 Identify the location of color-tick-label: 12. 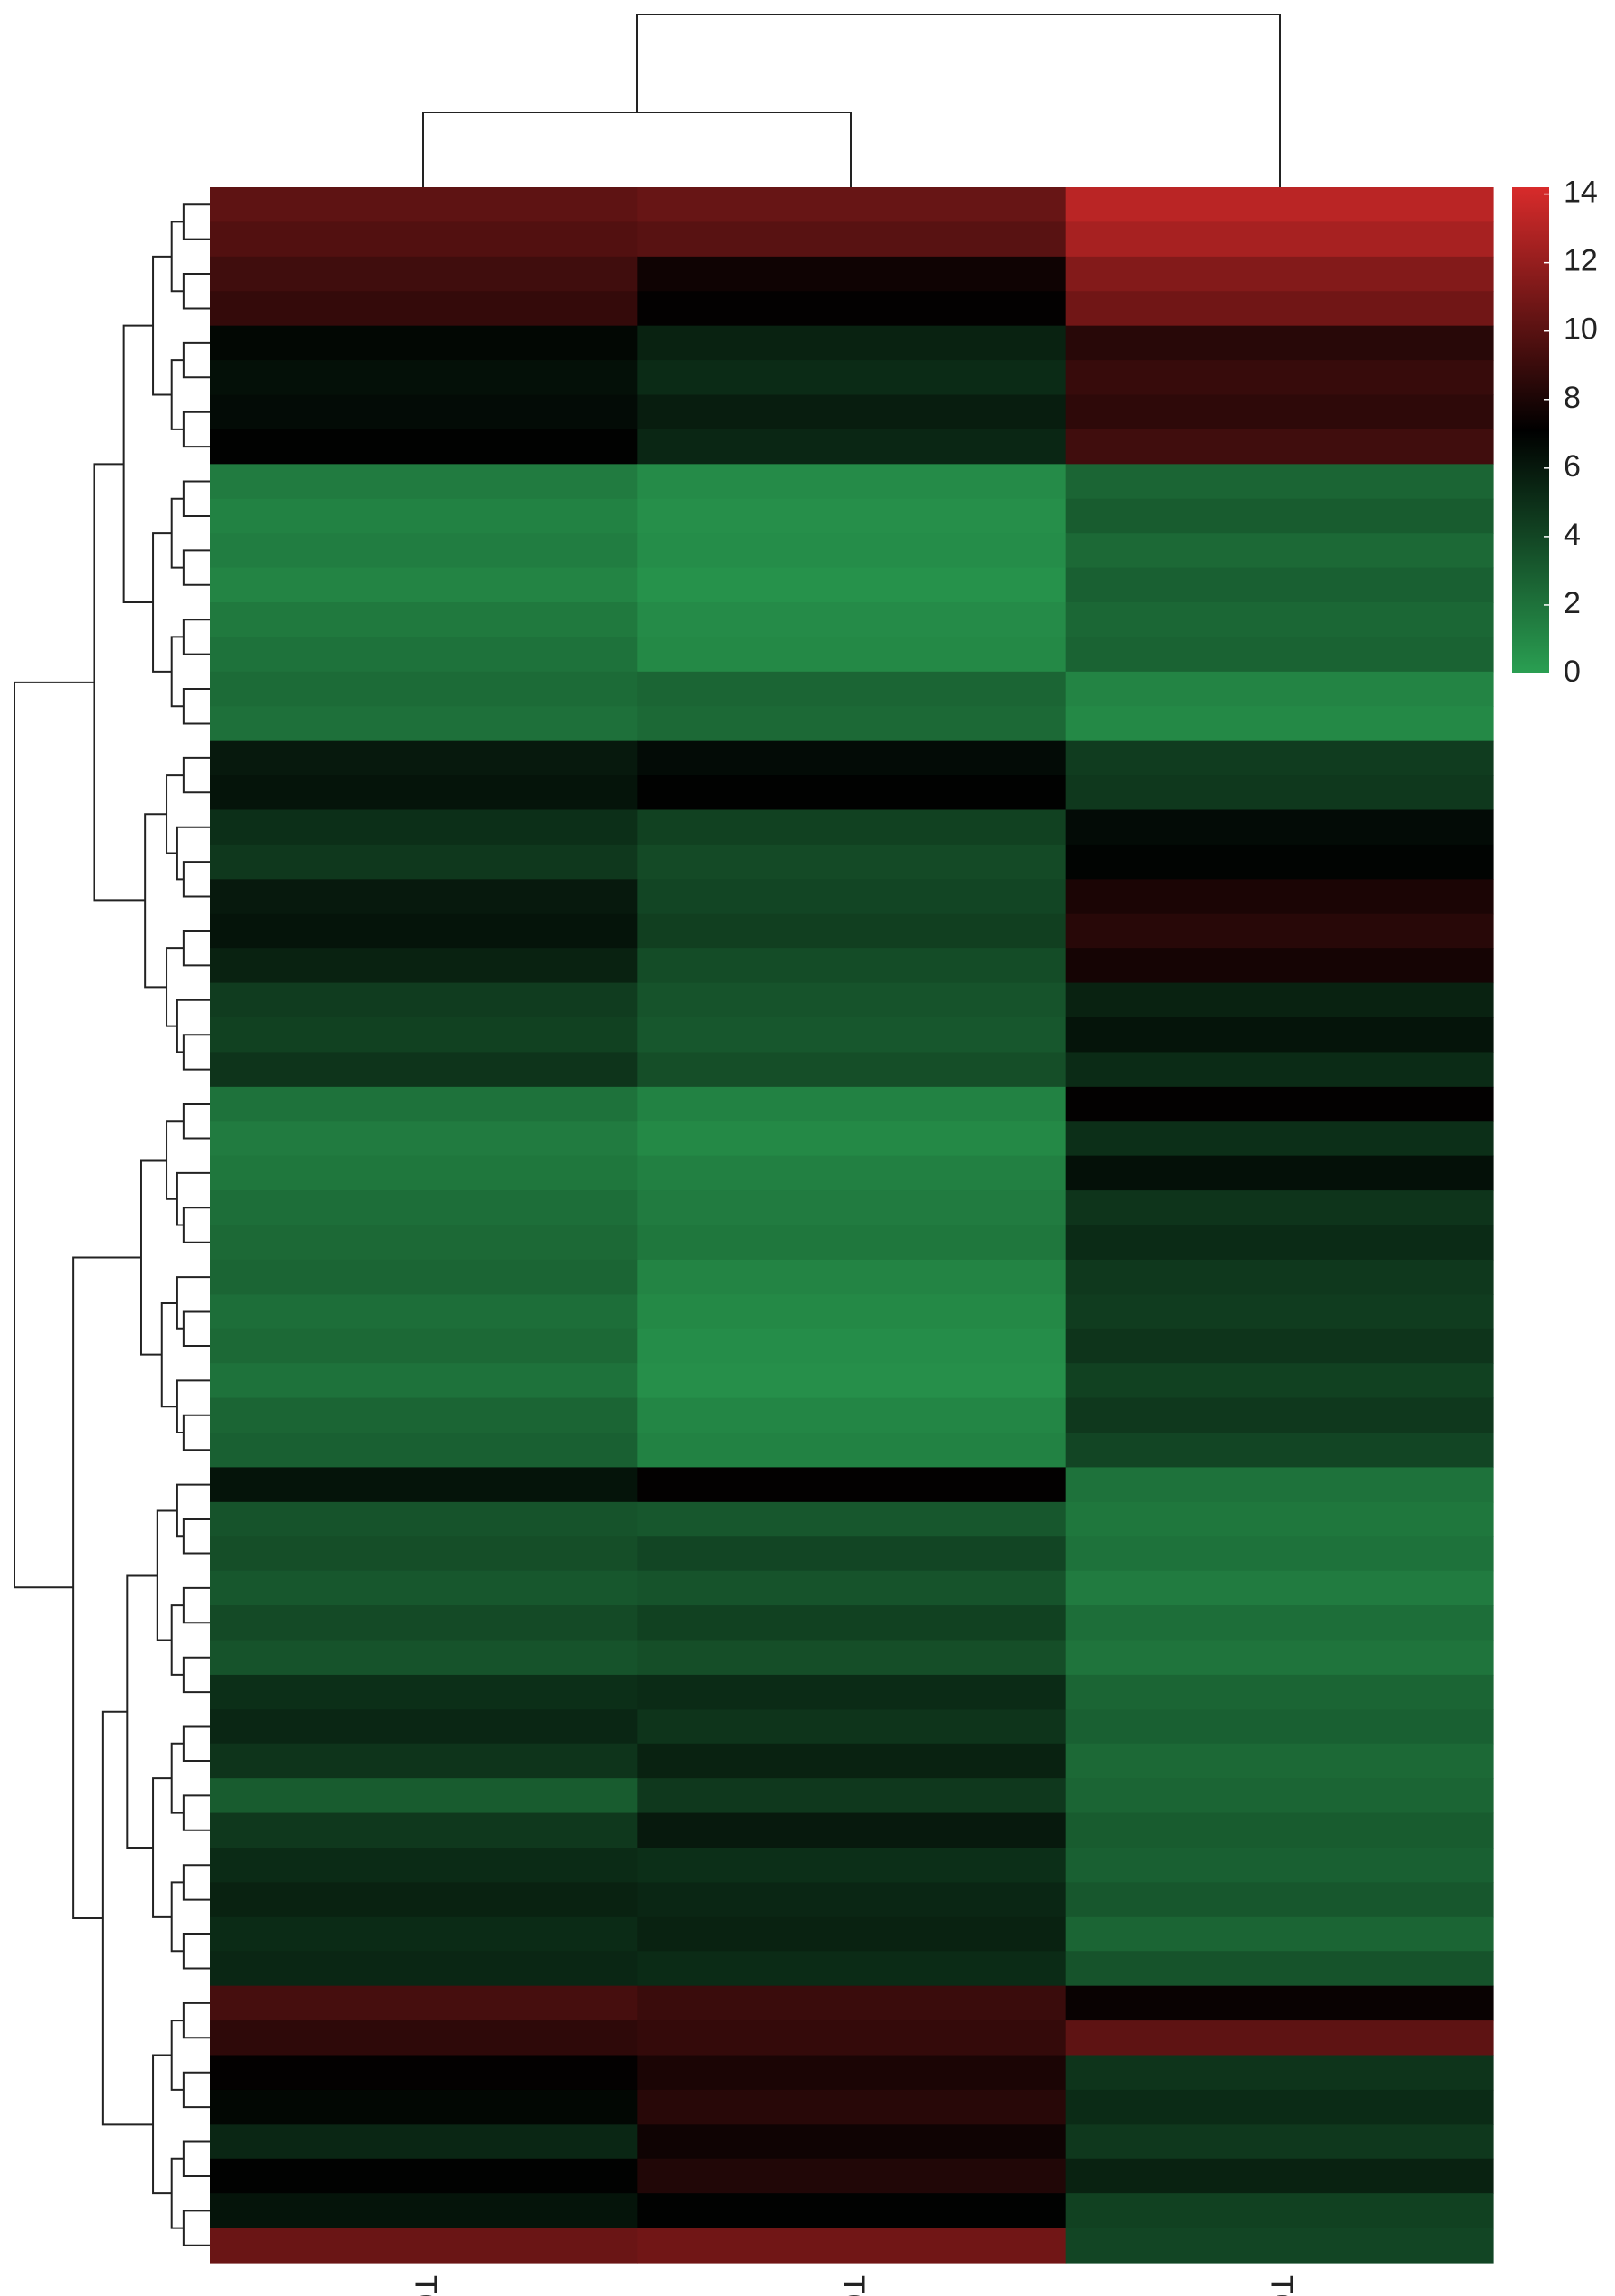
(1581, 261).